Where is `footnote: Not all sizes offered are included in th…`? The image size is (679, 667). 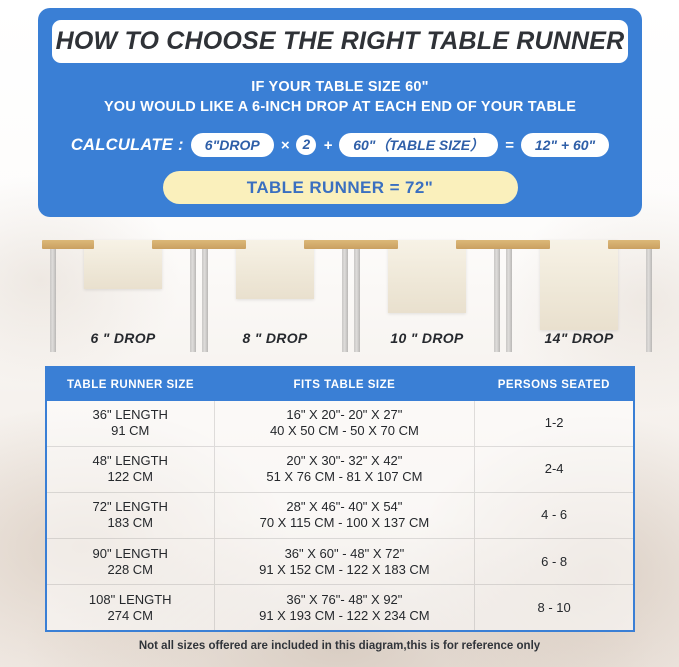
footnote: Not all sizes offered are included in th… is located at coordinates (339, 646).